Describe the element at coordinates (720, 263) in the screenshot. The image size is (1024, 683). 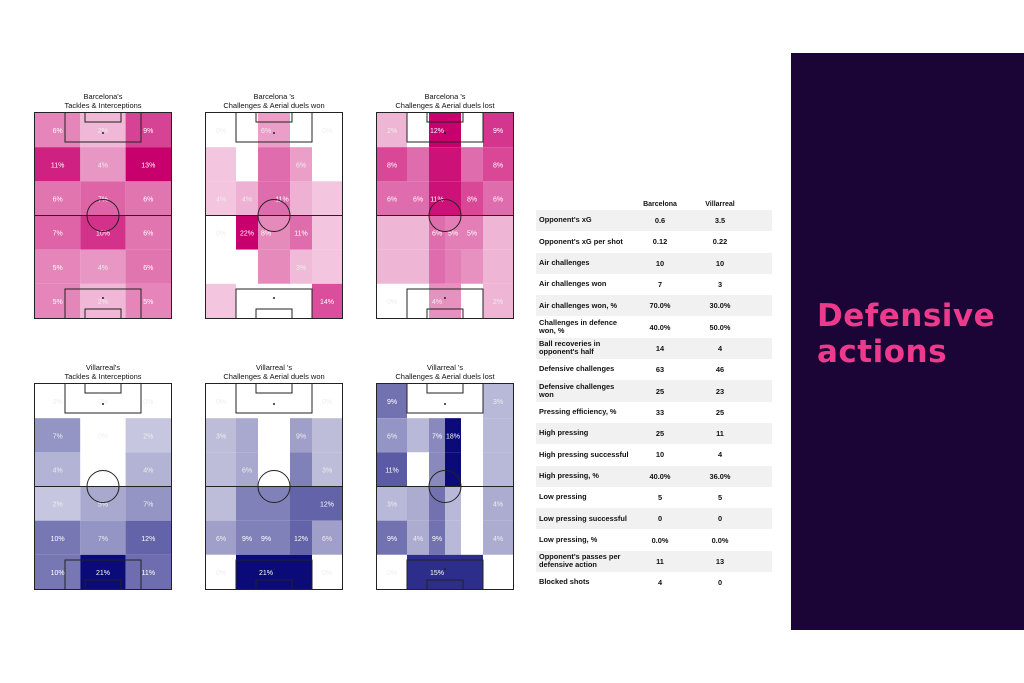
I see `stat-value-team2: 10` at that location.